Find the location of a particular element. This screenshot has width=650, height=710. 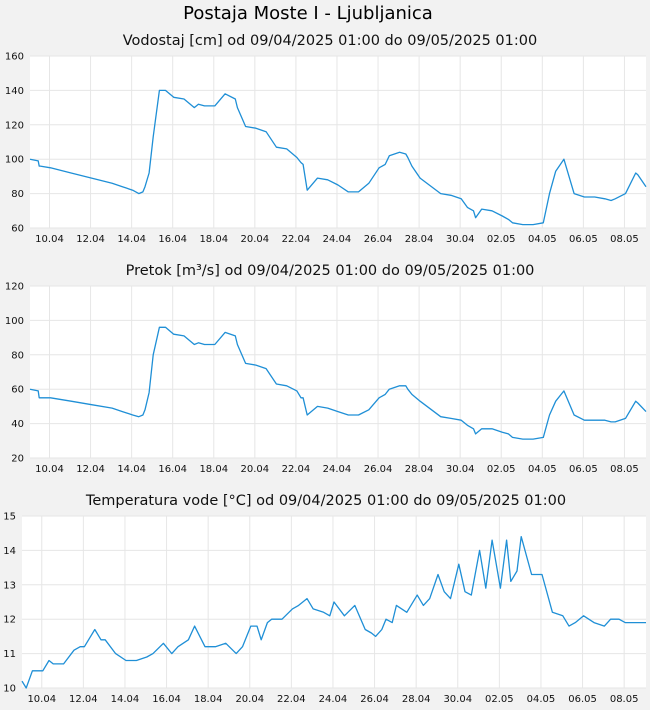

y-tick-label: 14 is located at coordinates (9, 551).